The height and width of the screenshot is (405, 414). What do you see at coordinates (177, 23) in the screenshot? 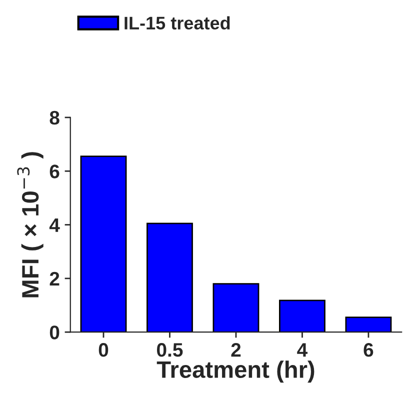
I see `legend-label: IL-15 treated` at bounding box center [177, 23].